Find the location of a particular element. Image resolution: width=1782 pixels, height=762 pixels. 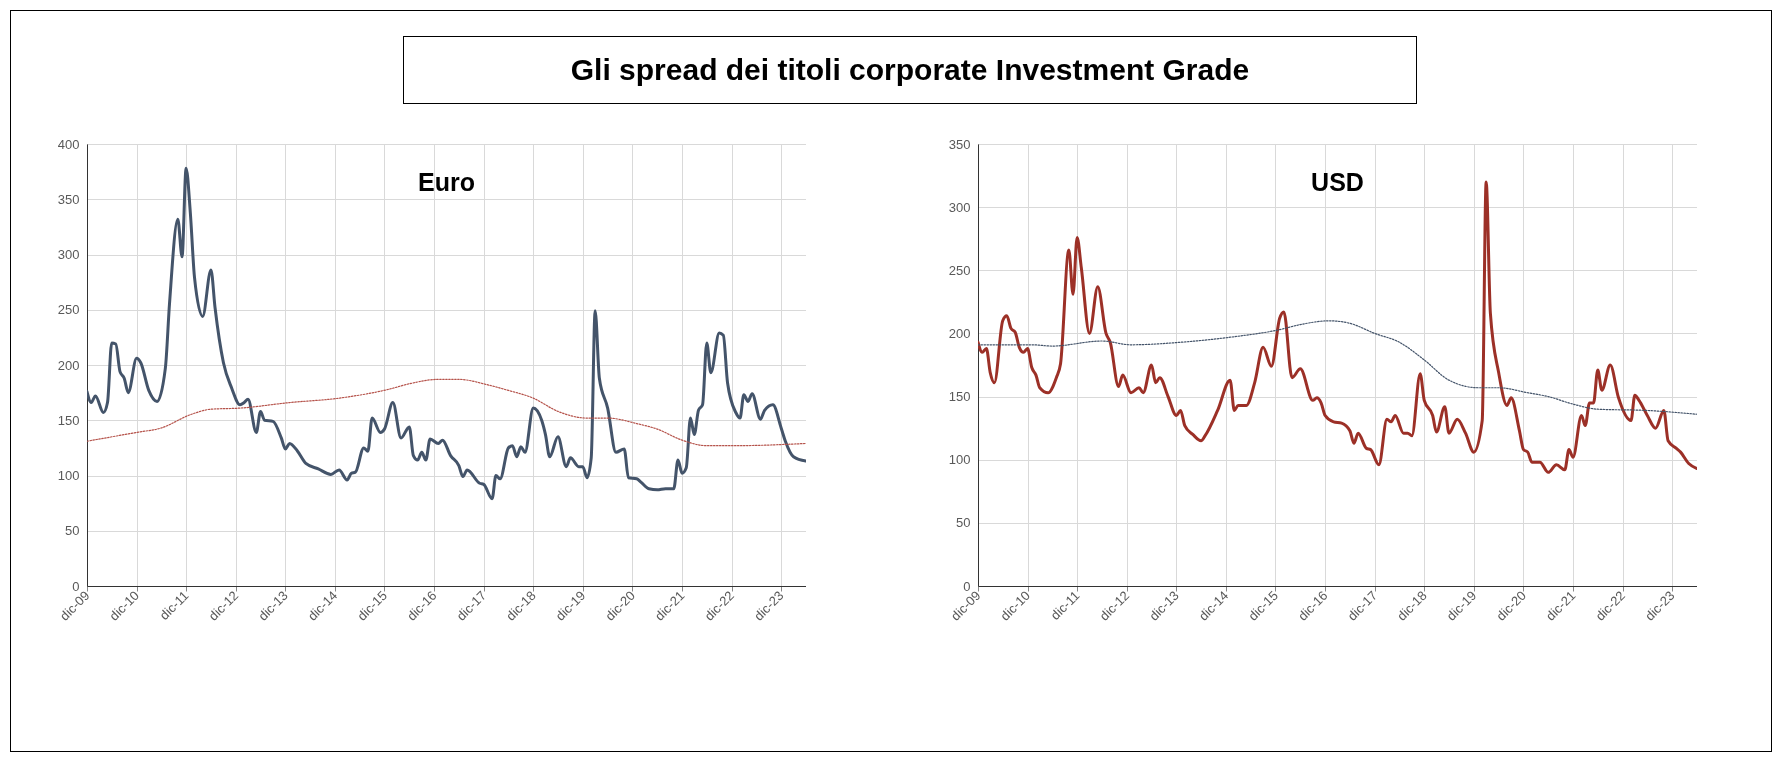

text: Gli spread dei titoli corporate Investment Grade is located at coordinates (910, 70).